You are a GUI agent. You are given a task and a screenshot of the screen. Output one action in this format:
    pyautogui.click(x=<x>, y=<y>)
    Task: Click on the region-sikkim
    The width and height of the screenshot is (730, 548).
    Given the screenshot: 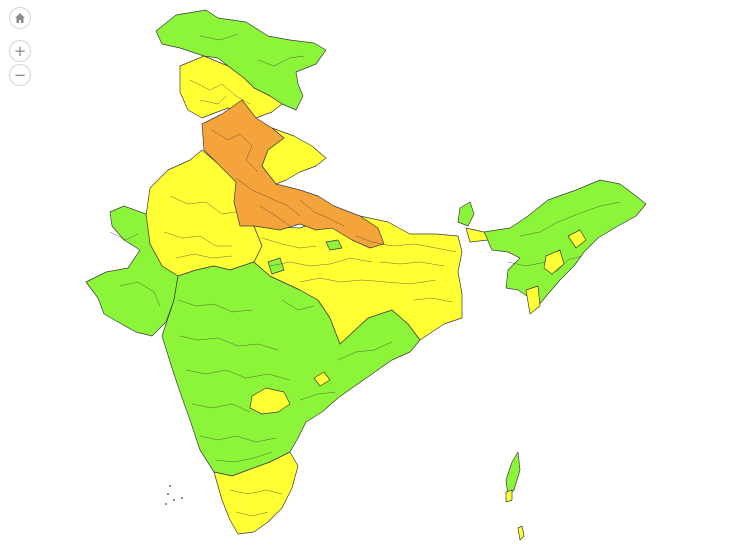 What is the action you would take?
    pyautogui.click(x=466, y=214)
    